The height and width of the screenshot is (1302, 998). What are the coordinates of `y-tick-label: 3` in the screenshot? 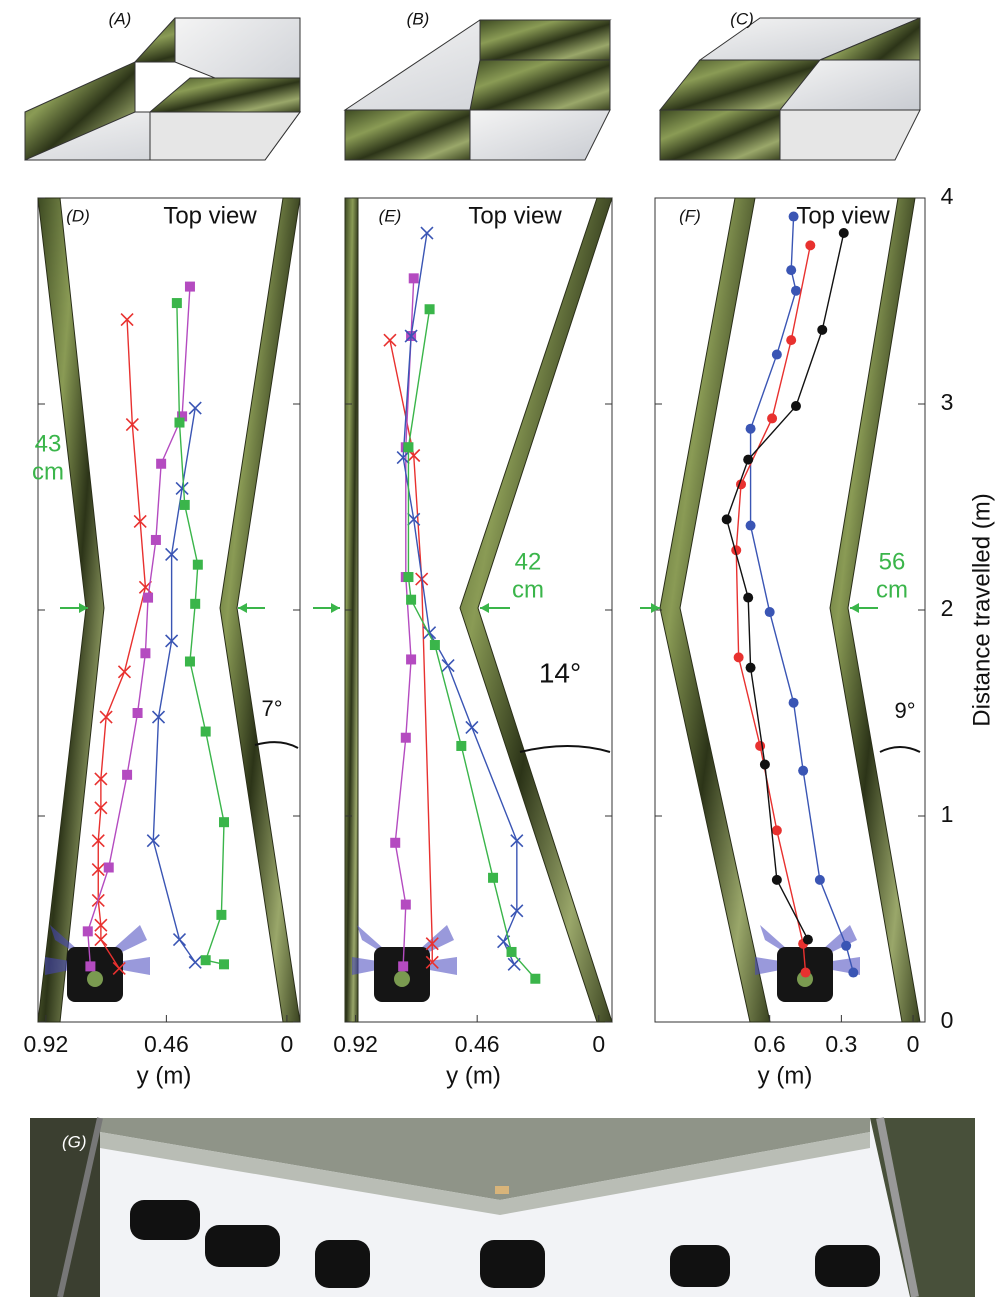 It's located at (947, 402).